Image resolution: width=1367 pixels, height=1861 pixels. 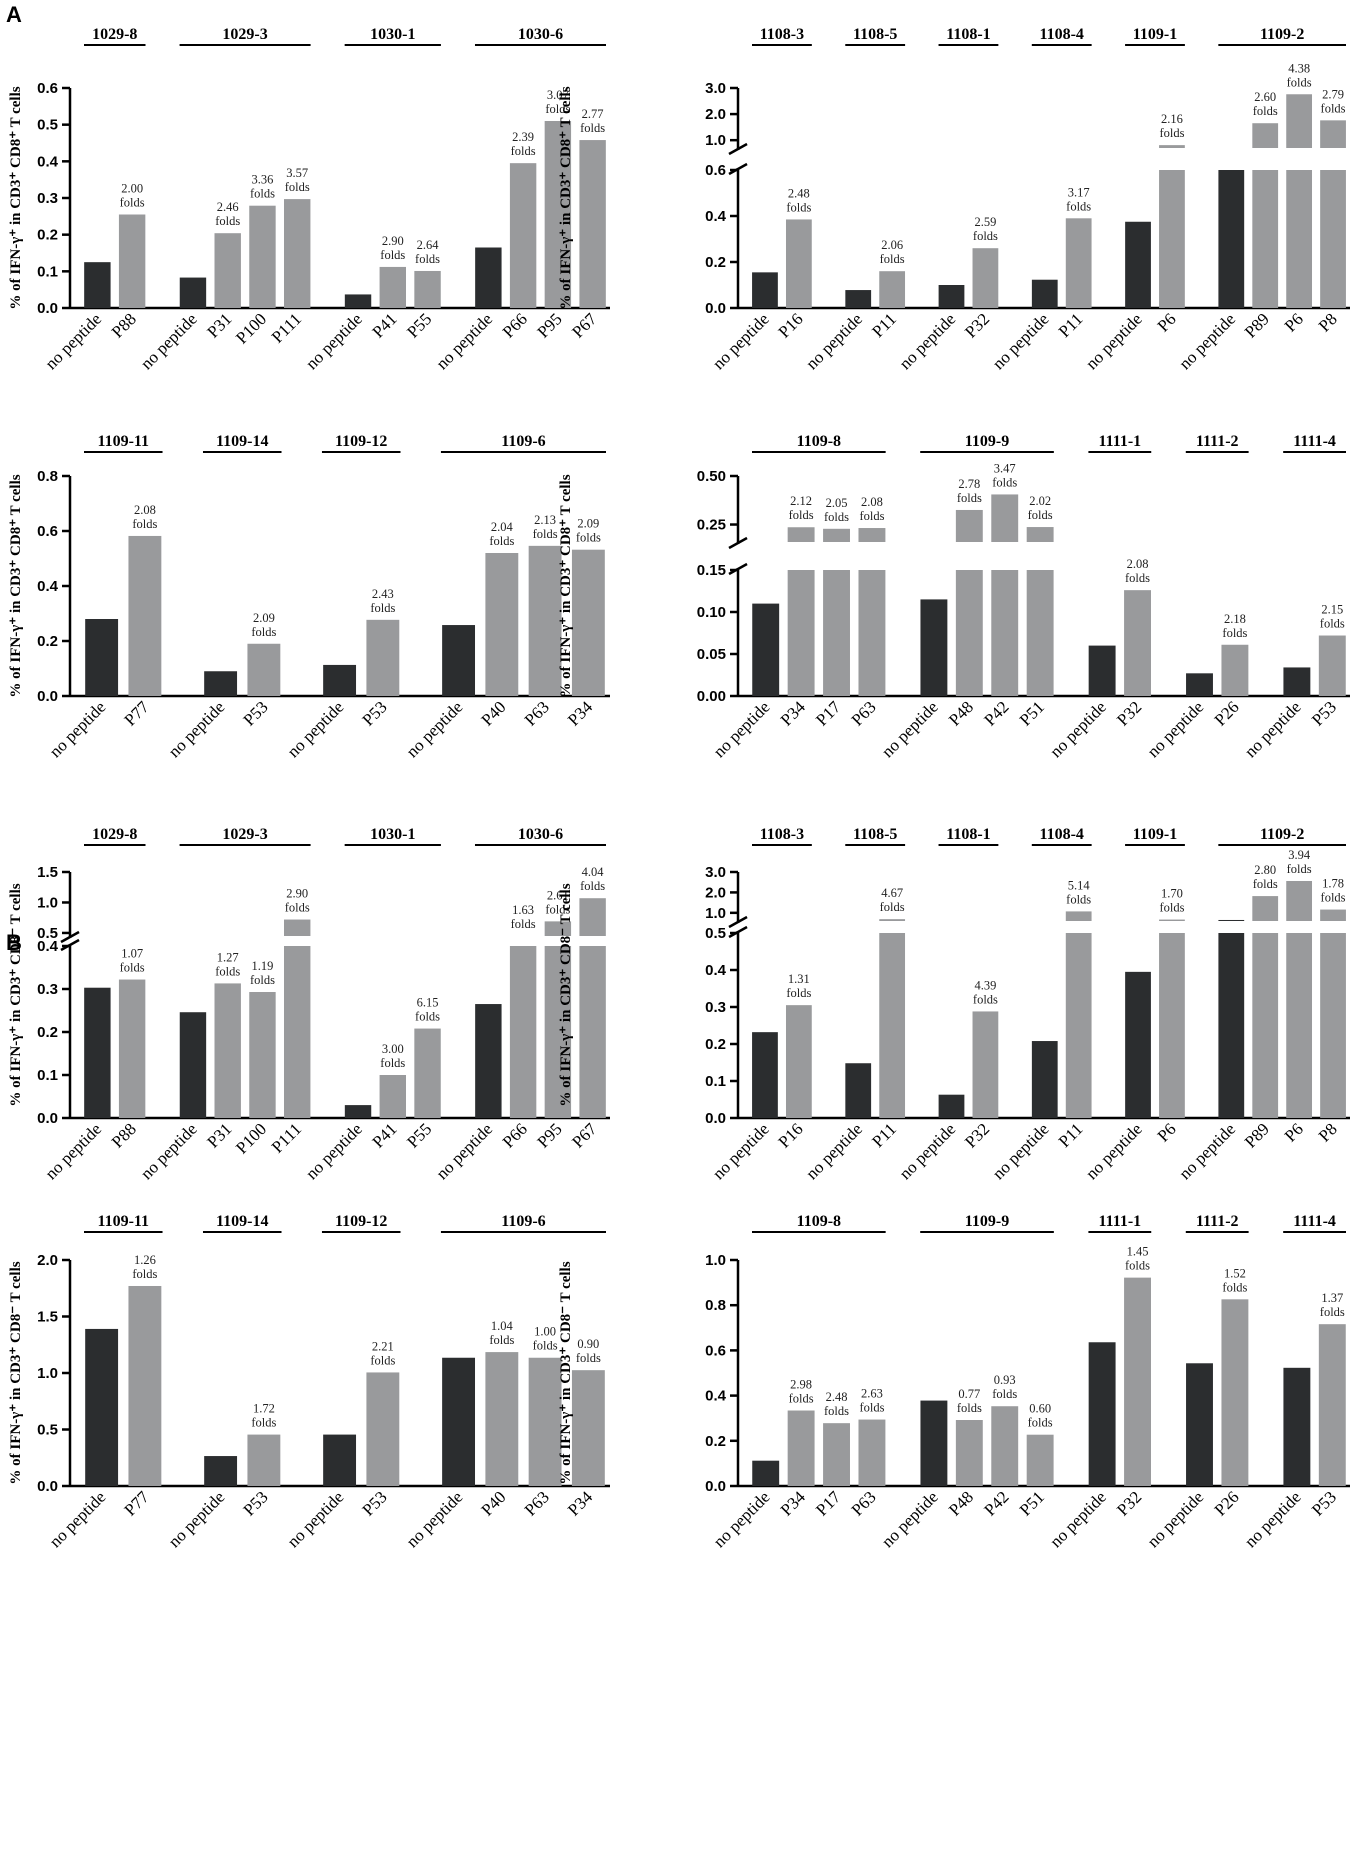 I want to click on y-tick-label: 2.0, so click(x=715, y=114).